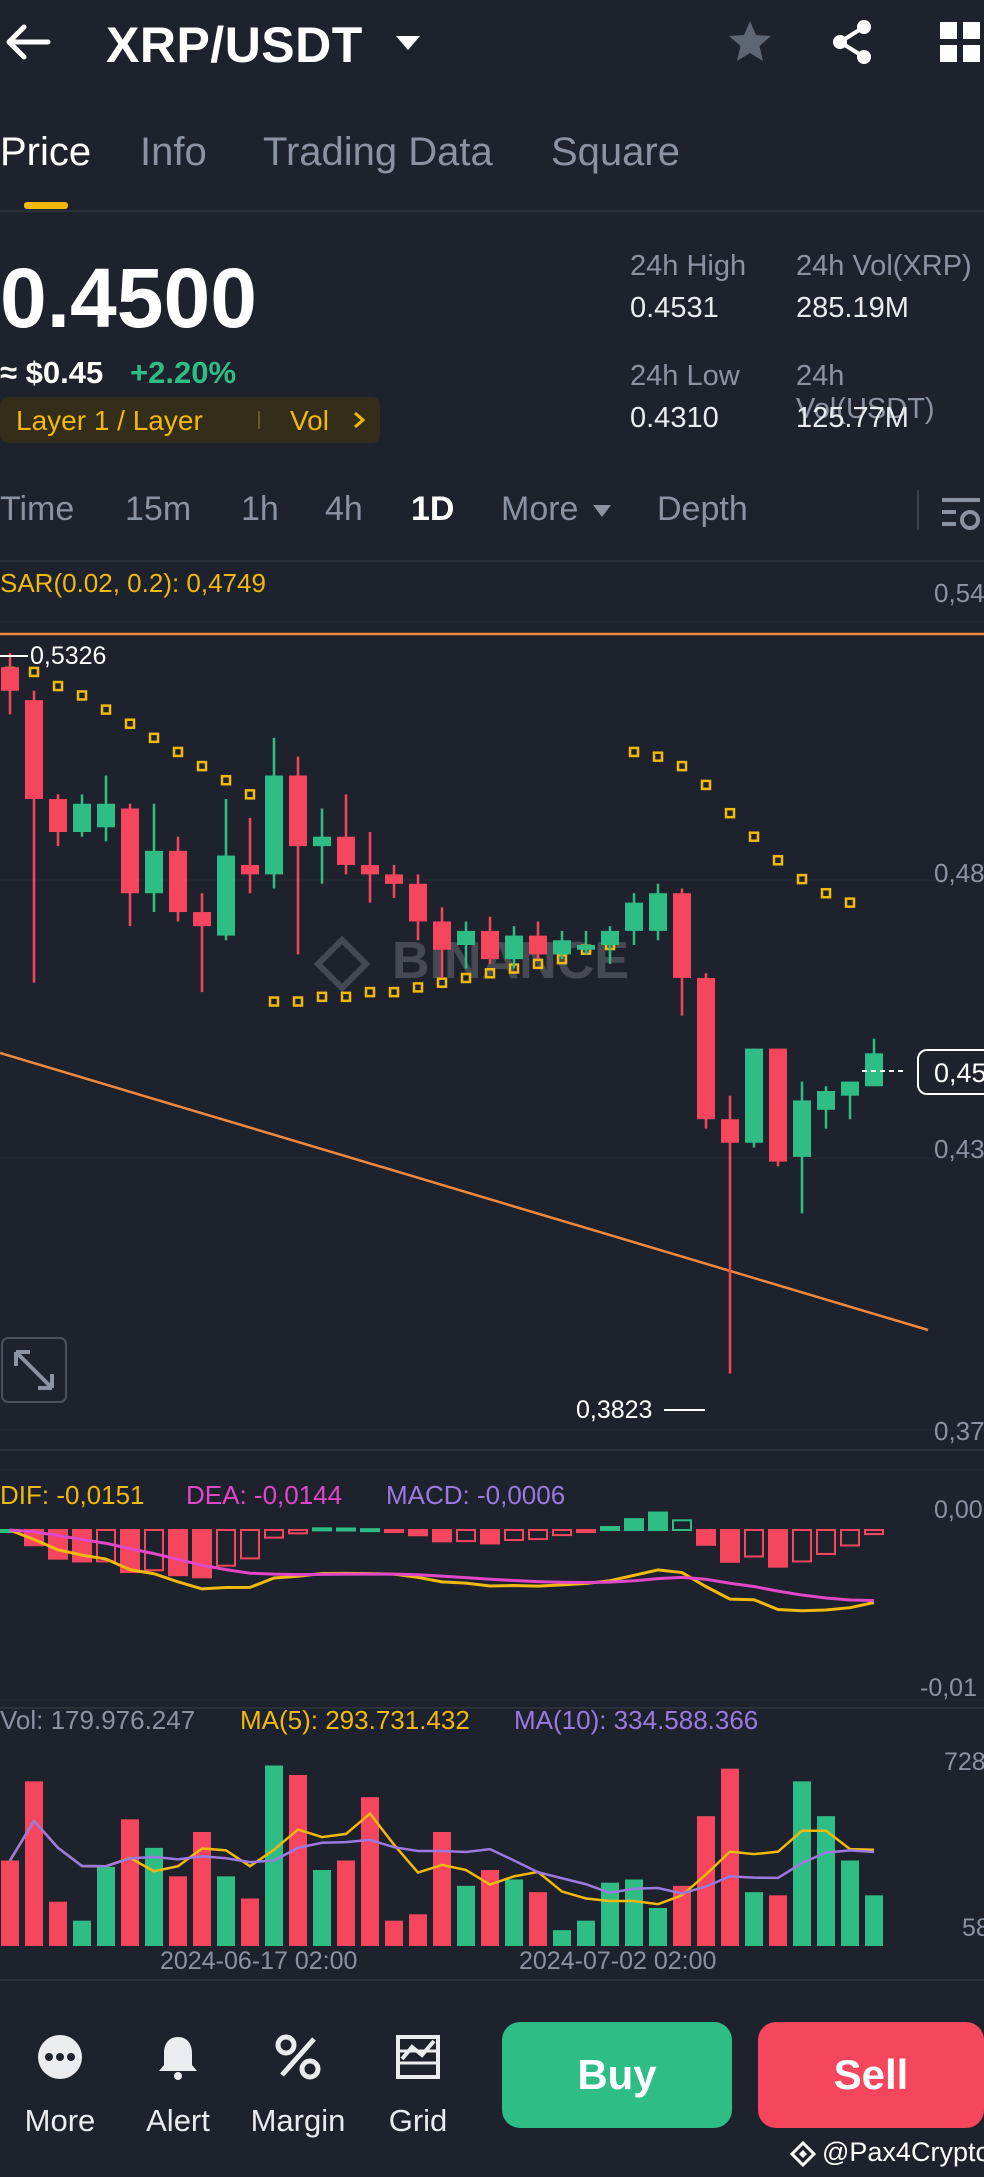 The image size is (984, 2177). I want to click on margin-label: Margin, so click(298, 2120).